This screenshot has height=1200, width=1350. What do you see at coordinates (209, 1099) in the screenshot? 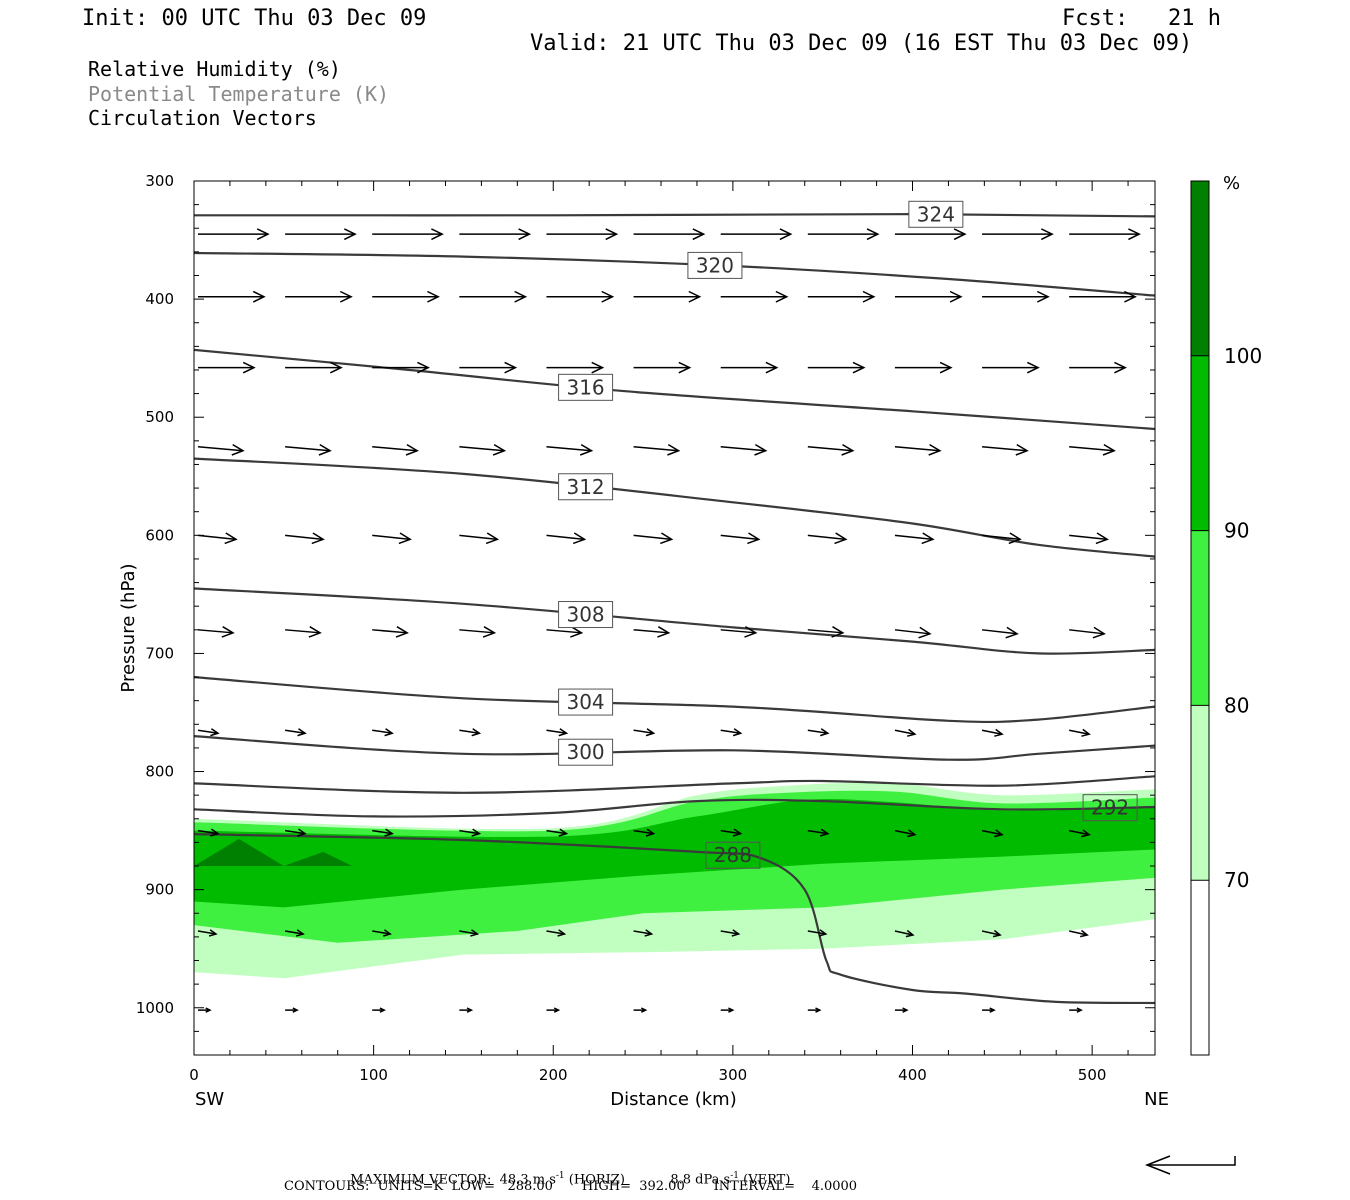
I see `x-end-label-left: SW` at bounding box center [209, 1099].